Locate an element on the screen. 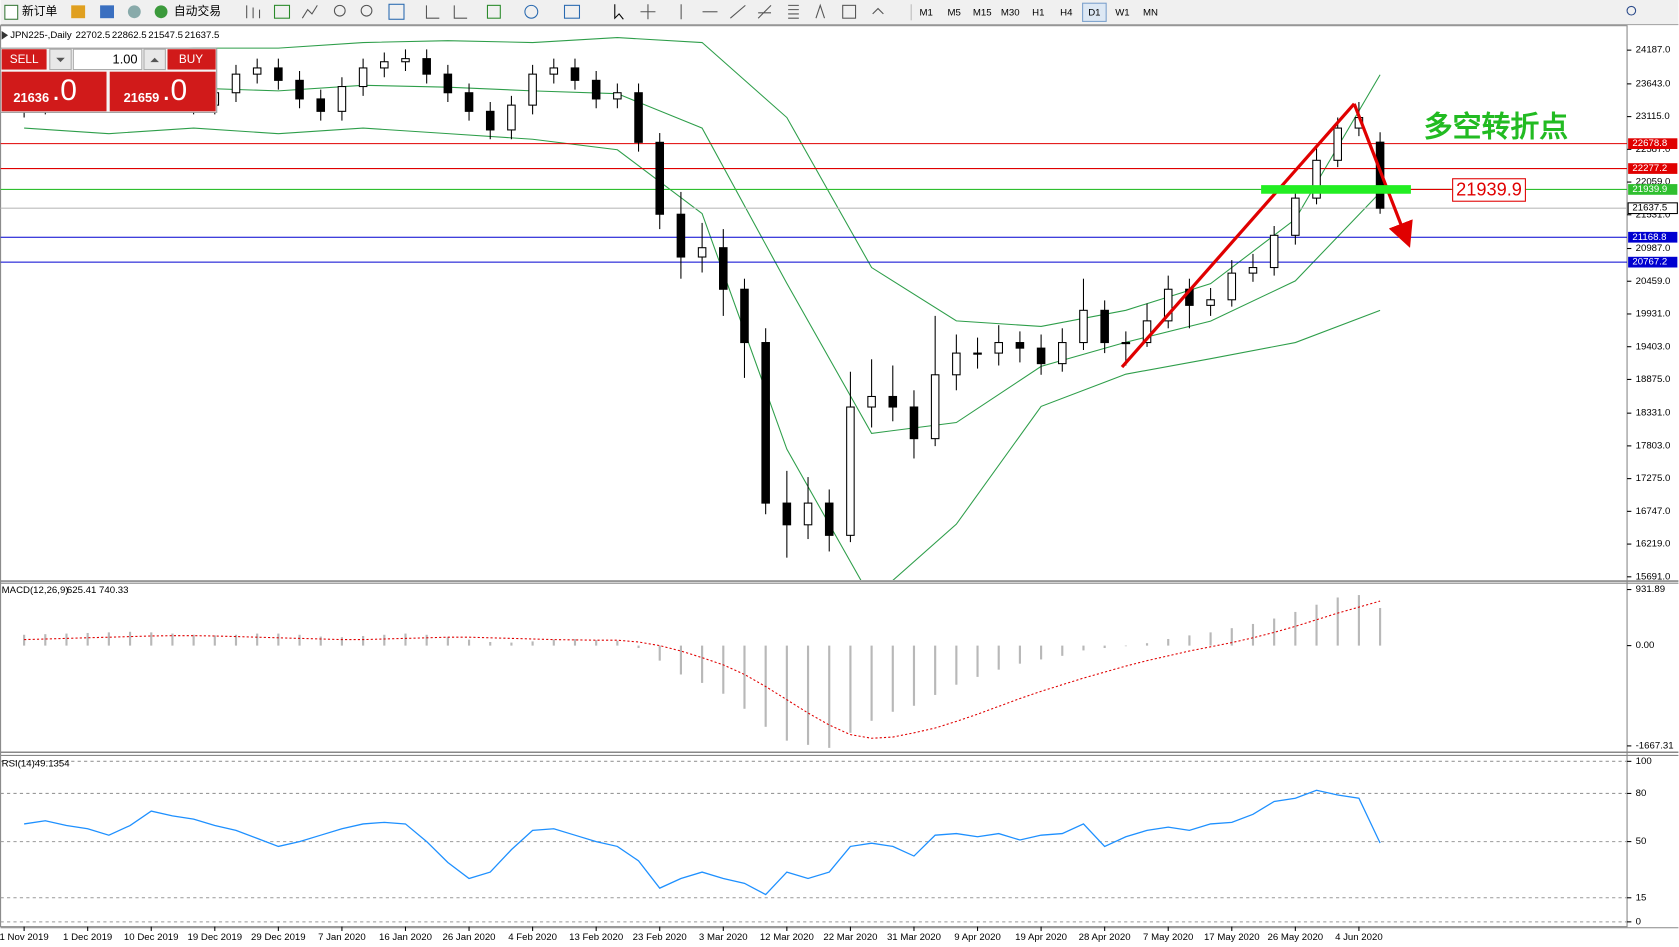 Image resolution: width=1679 pixels, height=947 pixels. timeframe-button: H1 is located at coordinates (1038, 12).